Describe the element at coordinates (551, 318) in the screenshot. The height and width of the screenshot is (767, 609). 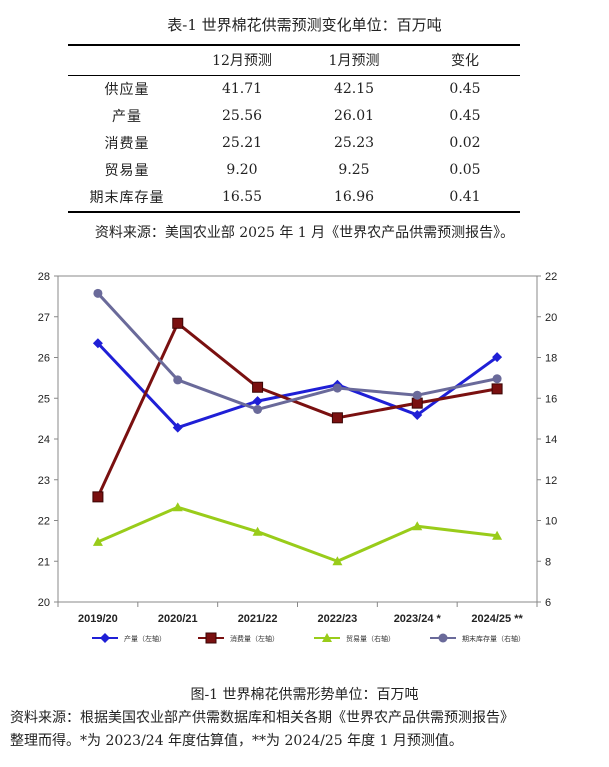
I see `right-axis-tick-label: 20` at that location.